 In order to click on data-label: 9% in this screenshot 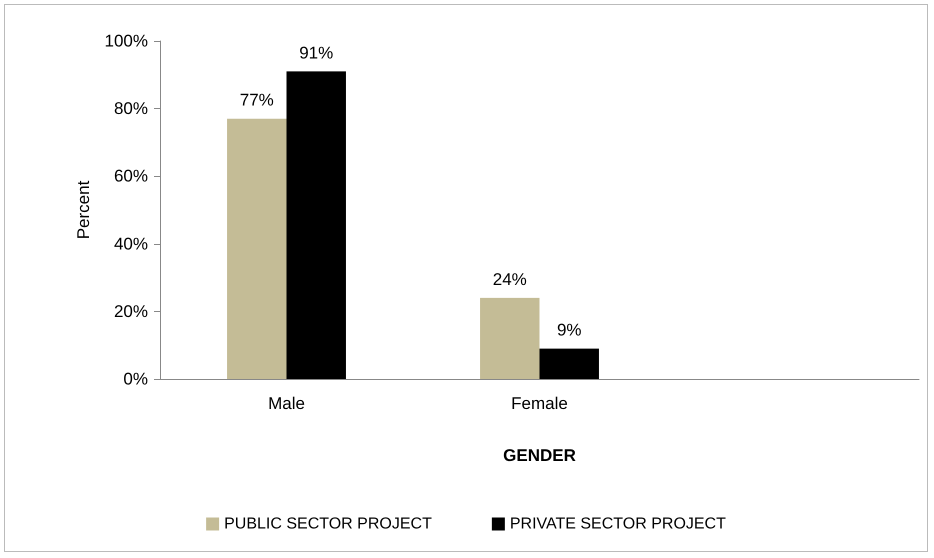, I will do `click(569, 330)`.